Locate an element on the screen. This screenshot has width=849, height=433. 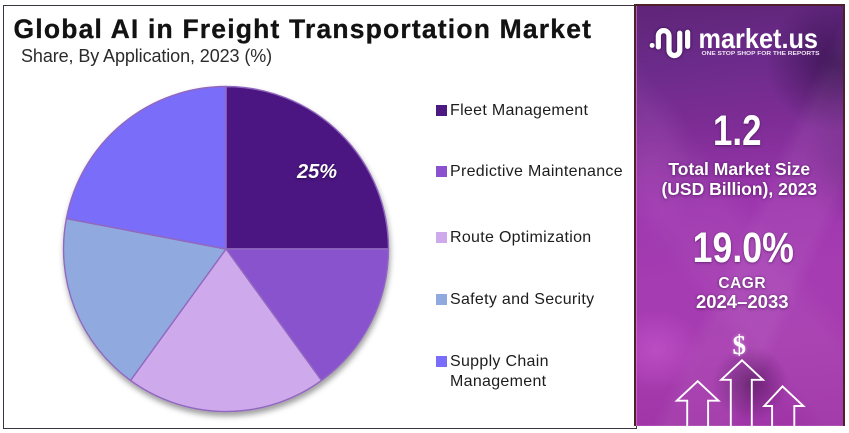
svg-text: ONE STOP SHOP FOR THE REPORTS is located at coordinates (761, 54).